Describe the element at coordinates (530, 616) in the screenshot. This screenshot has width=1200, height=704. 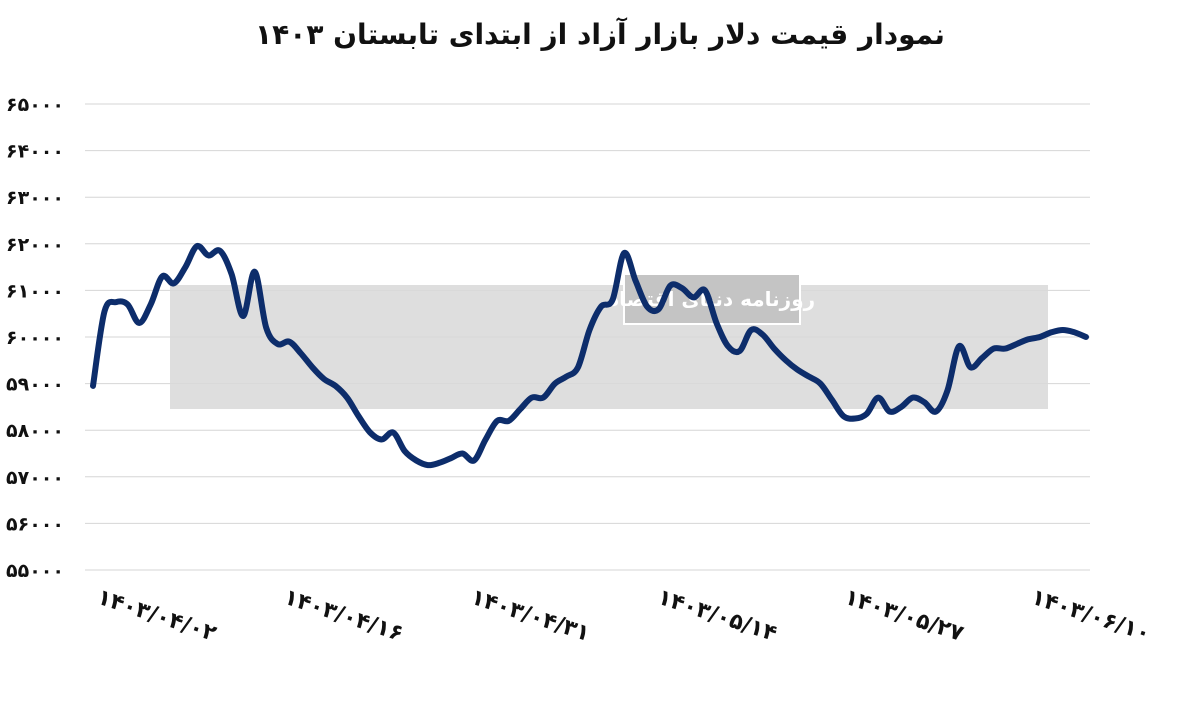
I see `x-tick-label: ۱۴۰۳/۰۴/۳۱` at that location.